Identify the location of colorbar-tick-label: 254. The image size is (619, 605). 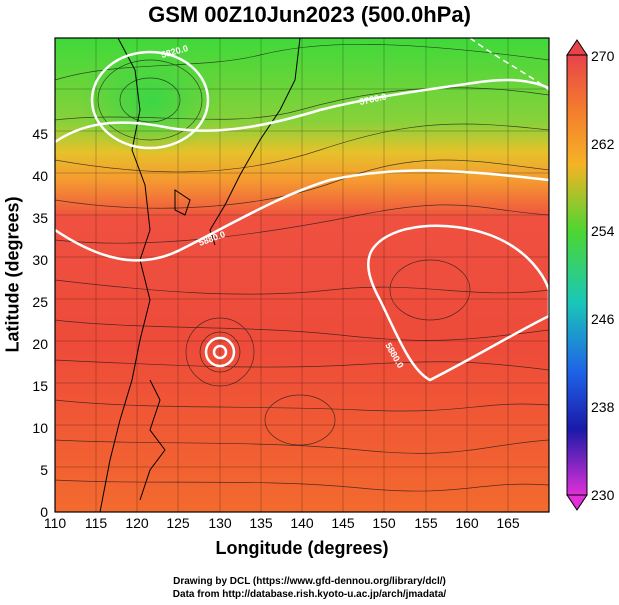
(603, 231).